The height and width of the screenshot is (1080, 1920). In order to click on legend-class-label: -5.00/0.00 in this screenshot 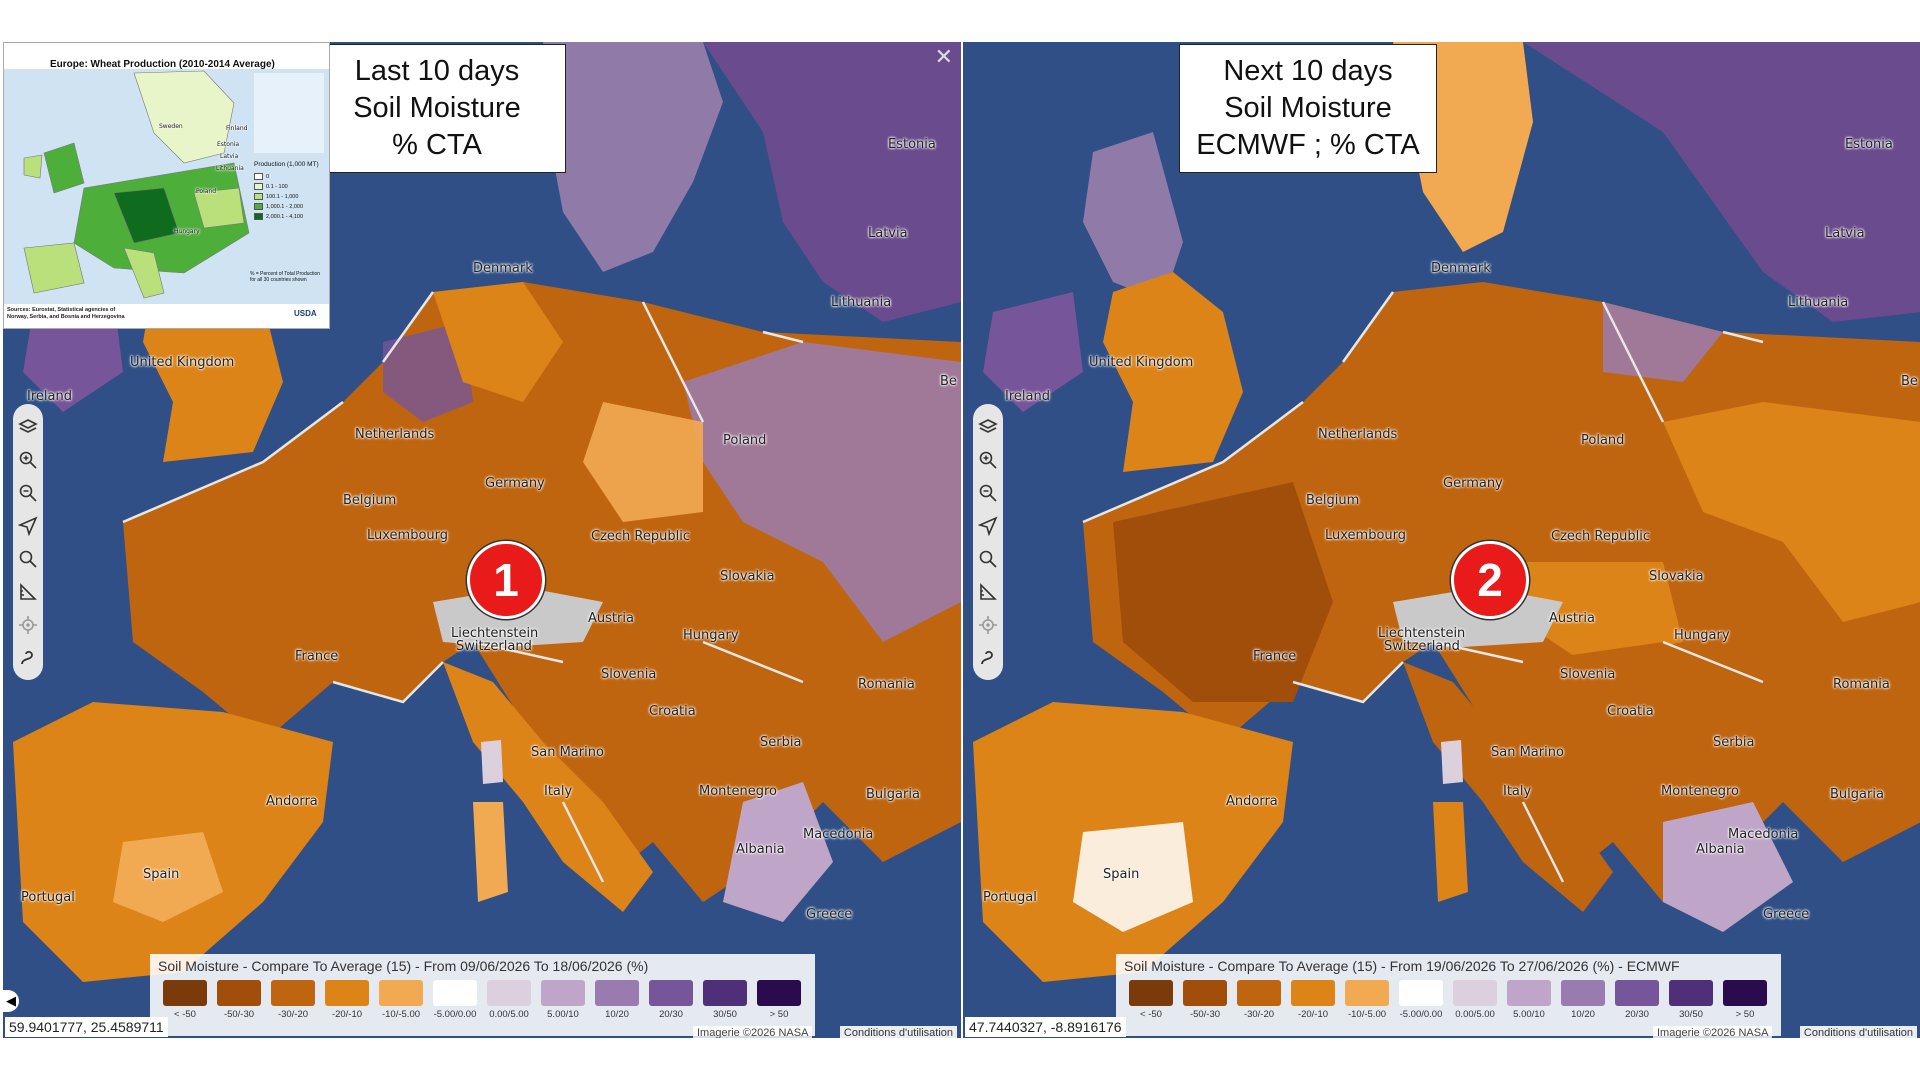, I will do `click(455, 1014)`.